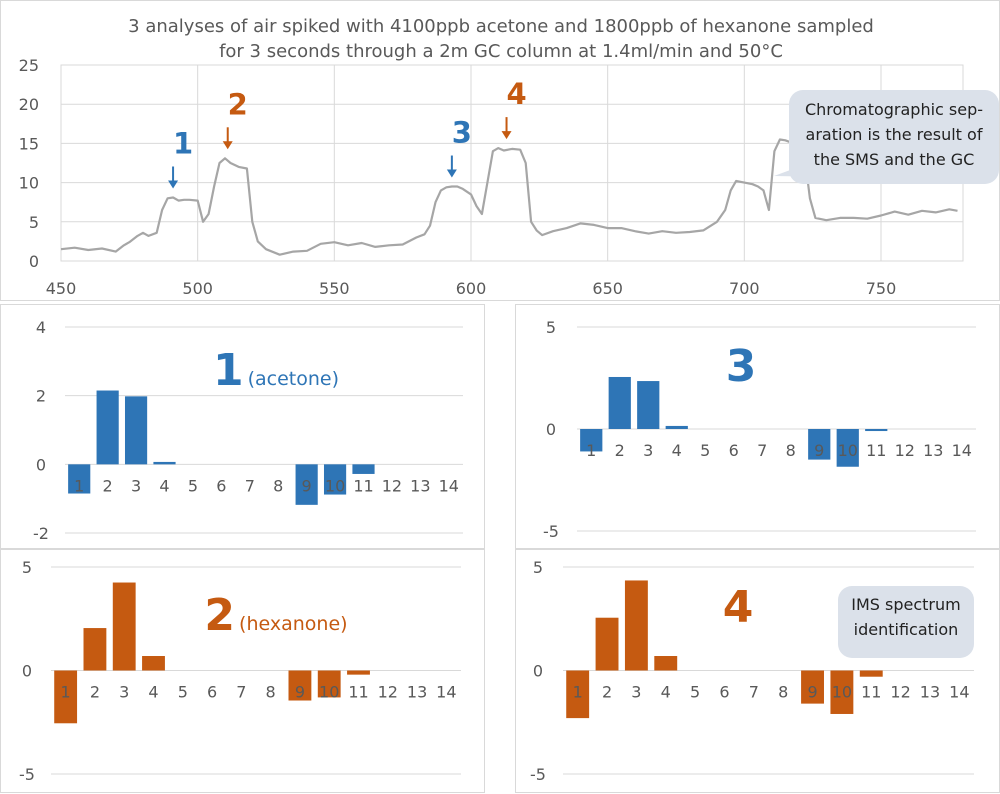 The width and height of the screenshot is (1000, 794). I want to click on y-tick-label: -5, so click(27, 774).